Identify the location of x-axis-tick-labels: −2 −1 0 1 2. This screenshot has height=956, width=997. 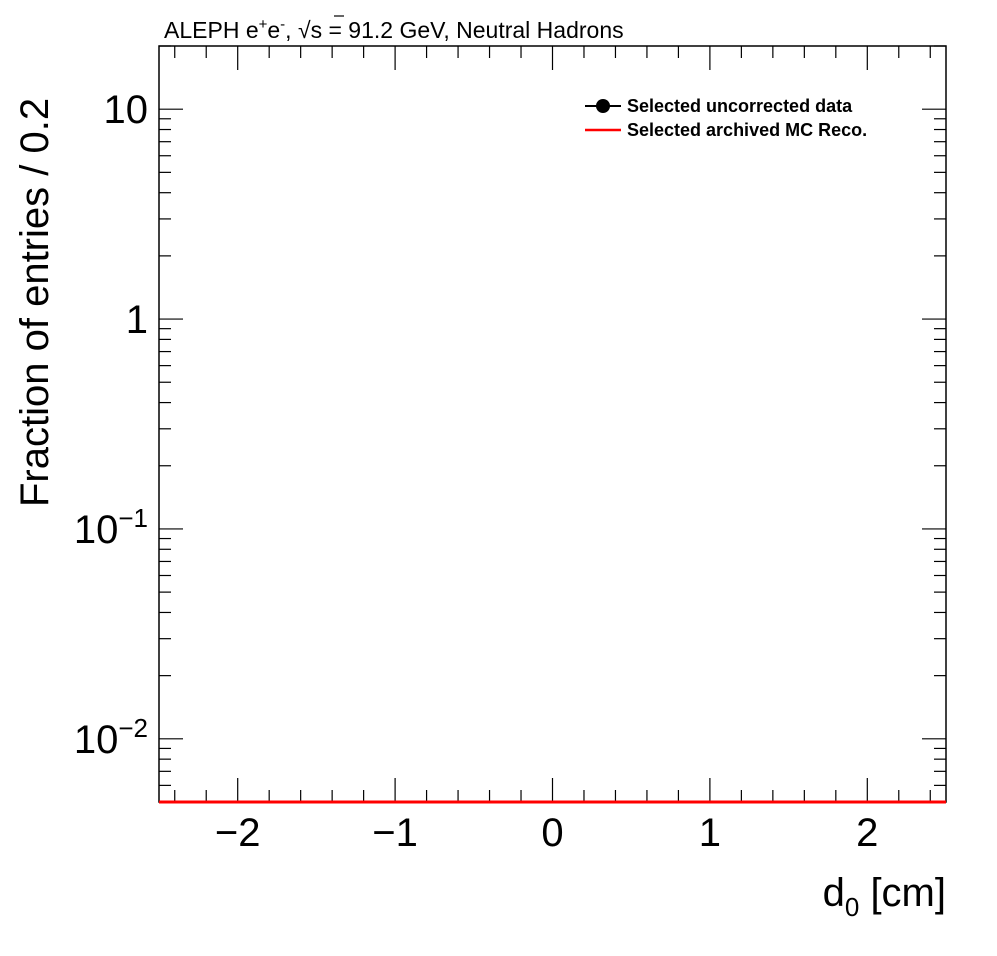
(547, 833).